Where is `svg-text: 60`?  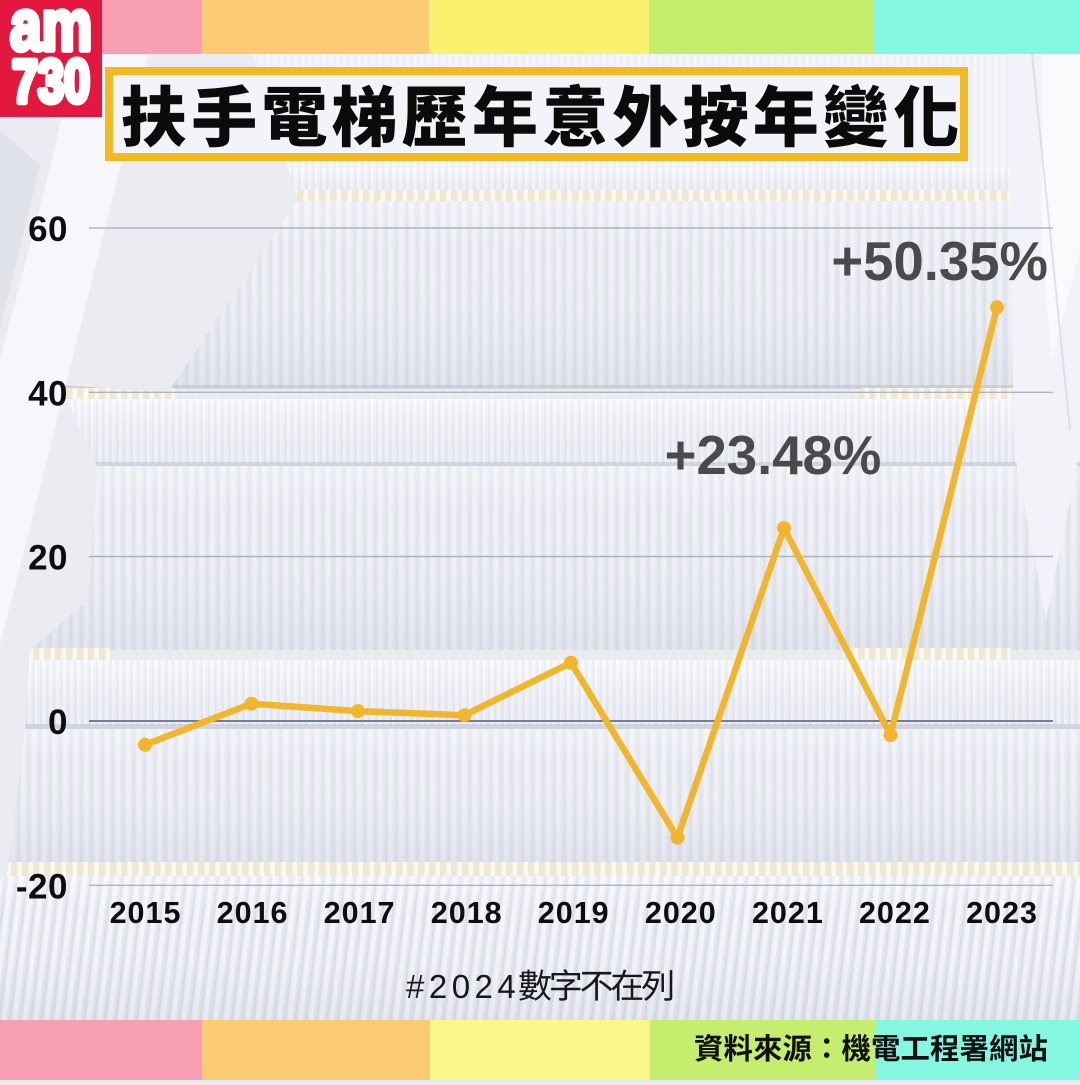
svg-text: 60 is located at coordinates (48, 229).